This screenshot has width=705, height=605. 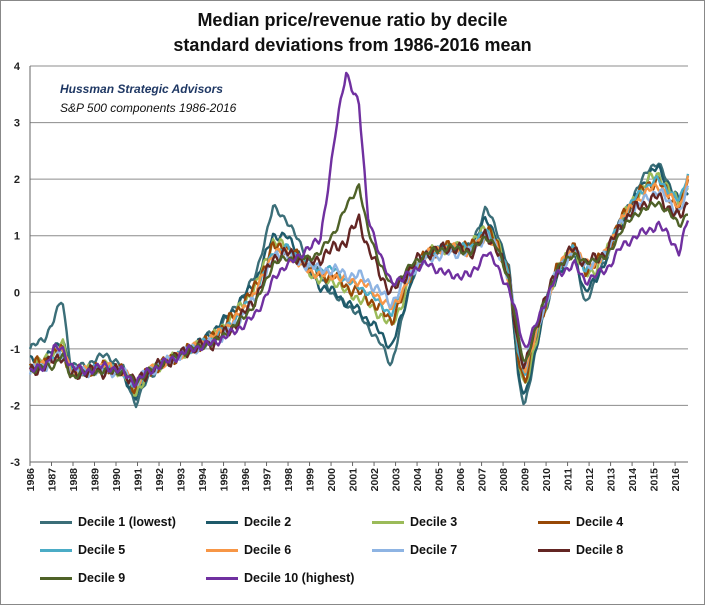 I want to click on legend-item-decile-5: Decile 5, so click(x=82, y=550).